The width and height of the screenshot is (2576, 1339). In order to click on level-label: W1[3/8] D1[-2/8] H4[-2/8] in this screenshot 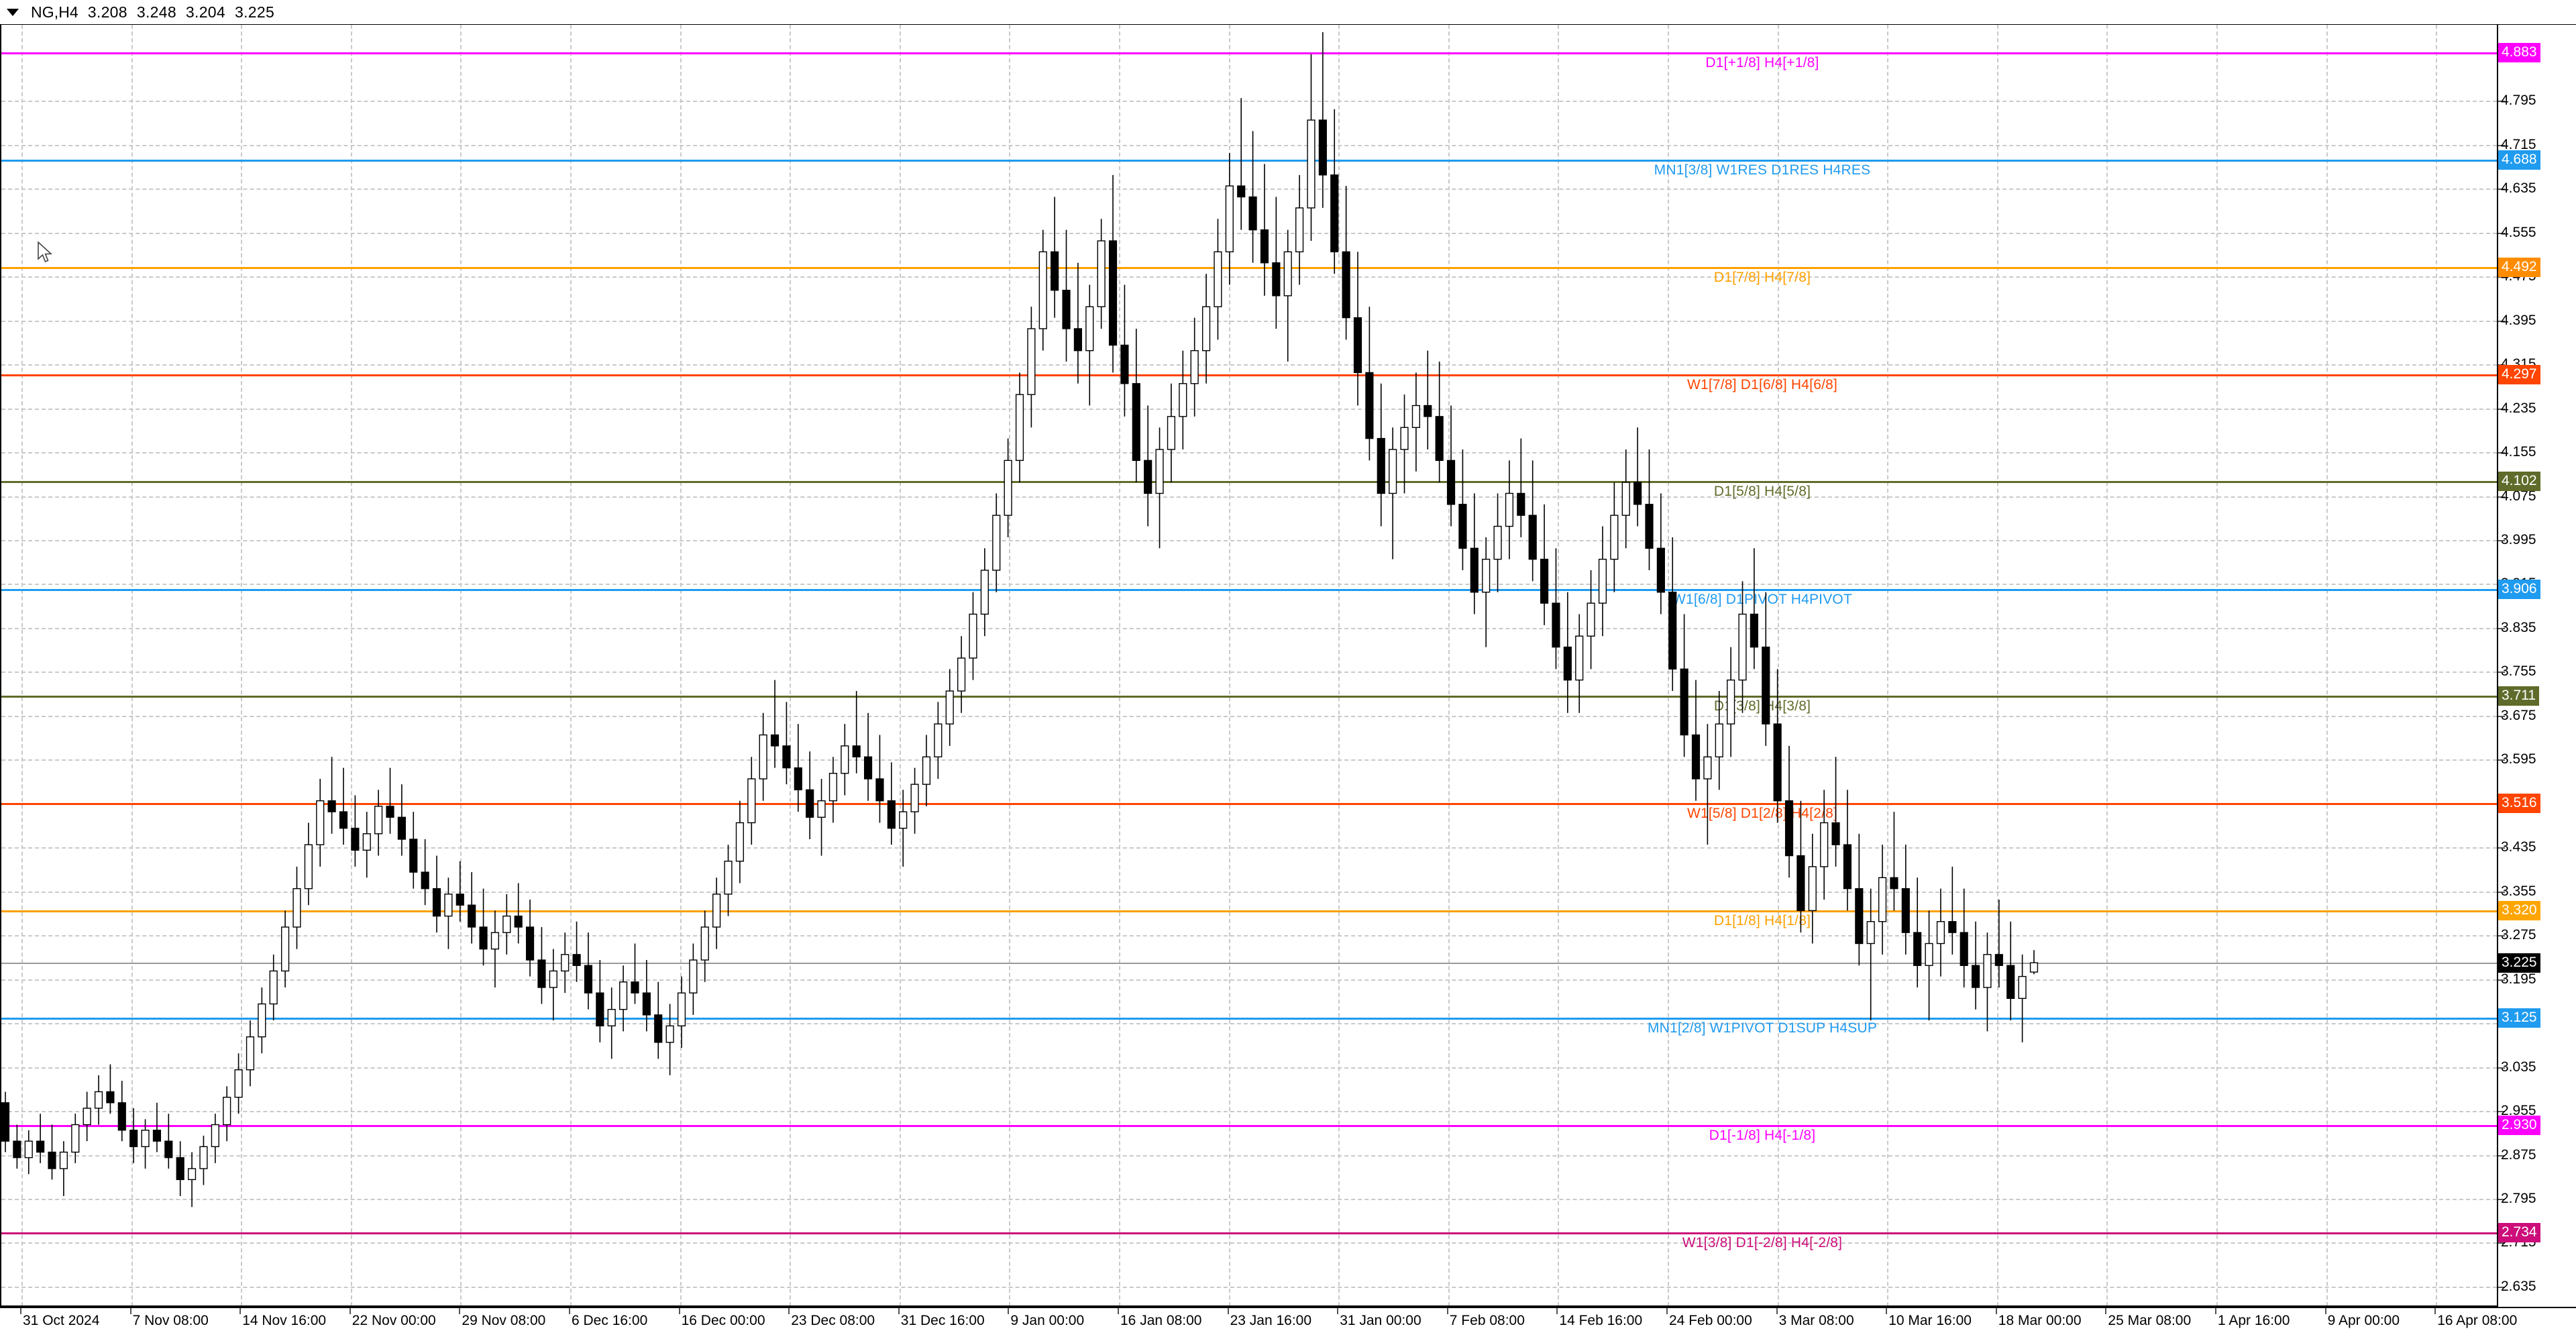, I will do `click(1762, 1242)`.